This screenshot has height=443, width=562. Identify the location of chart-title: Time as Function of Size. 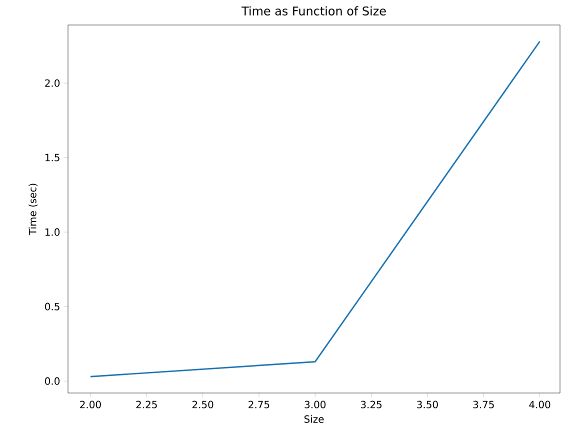
(314, 11).